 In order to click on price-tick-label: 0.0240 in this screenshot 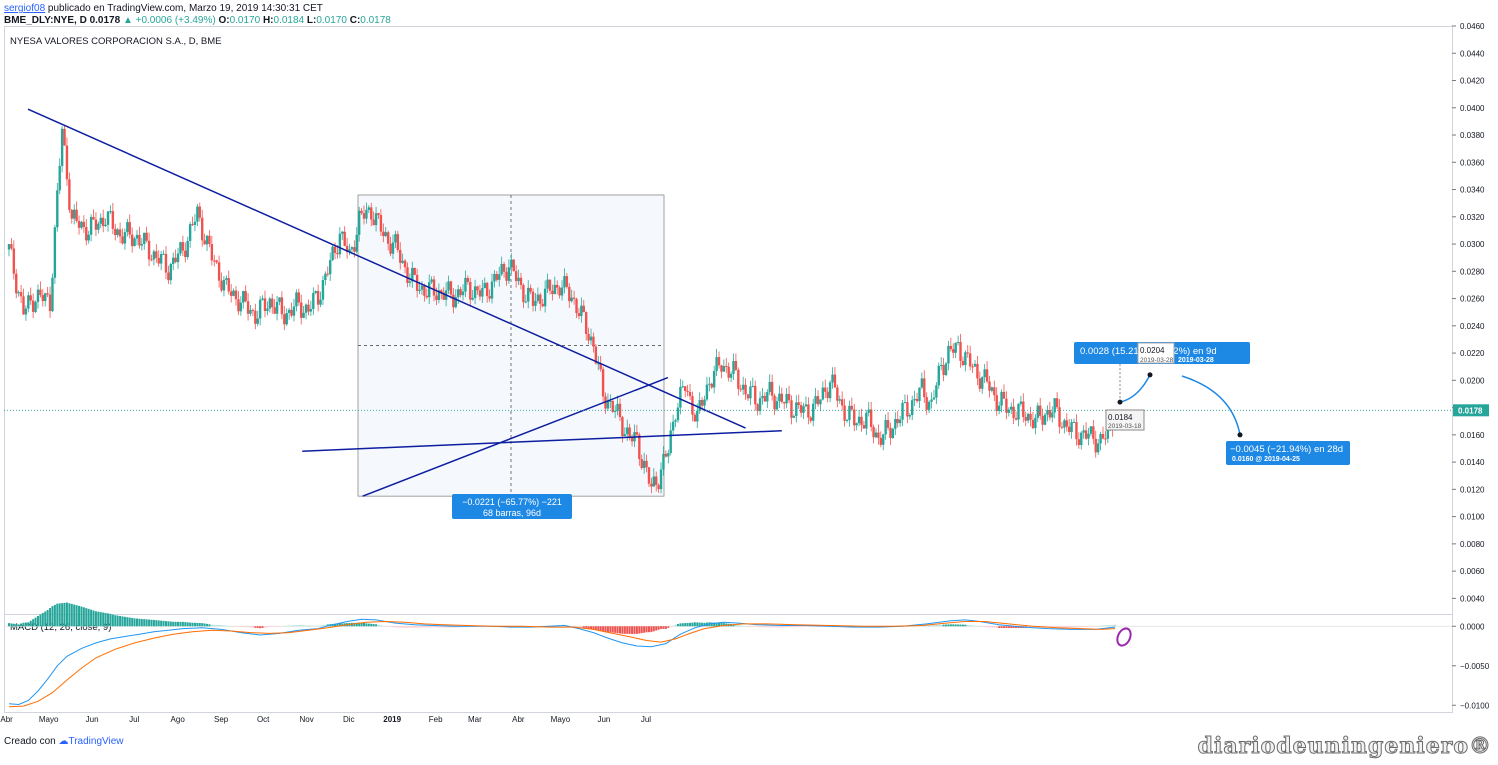, I will do `click(1472, 326)`.